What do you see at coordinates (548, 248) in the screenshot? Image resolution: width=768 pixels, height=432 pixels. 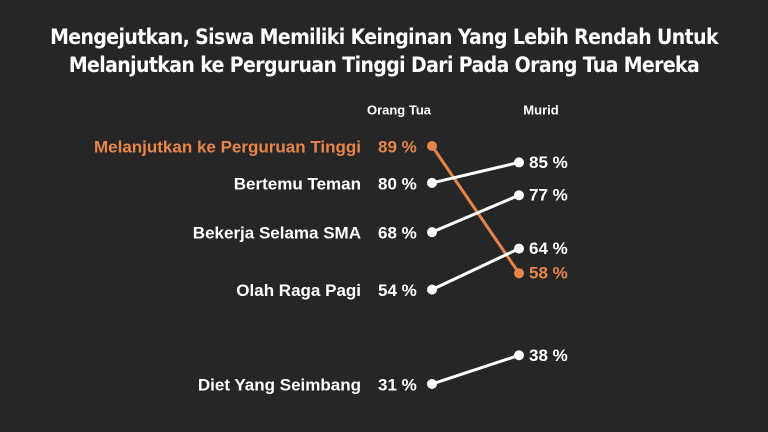 I see `value-label: 64 %` at bounding box center [548, 248].